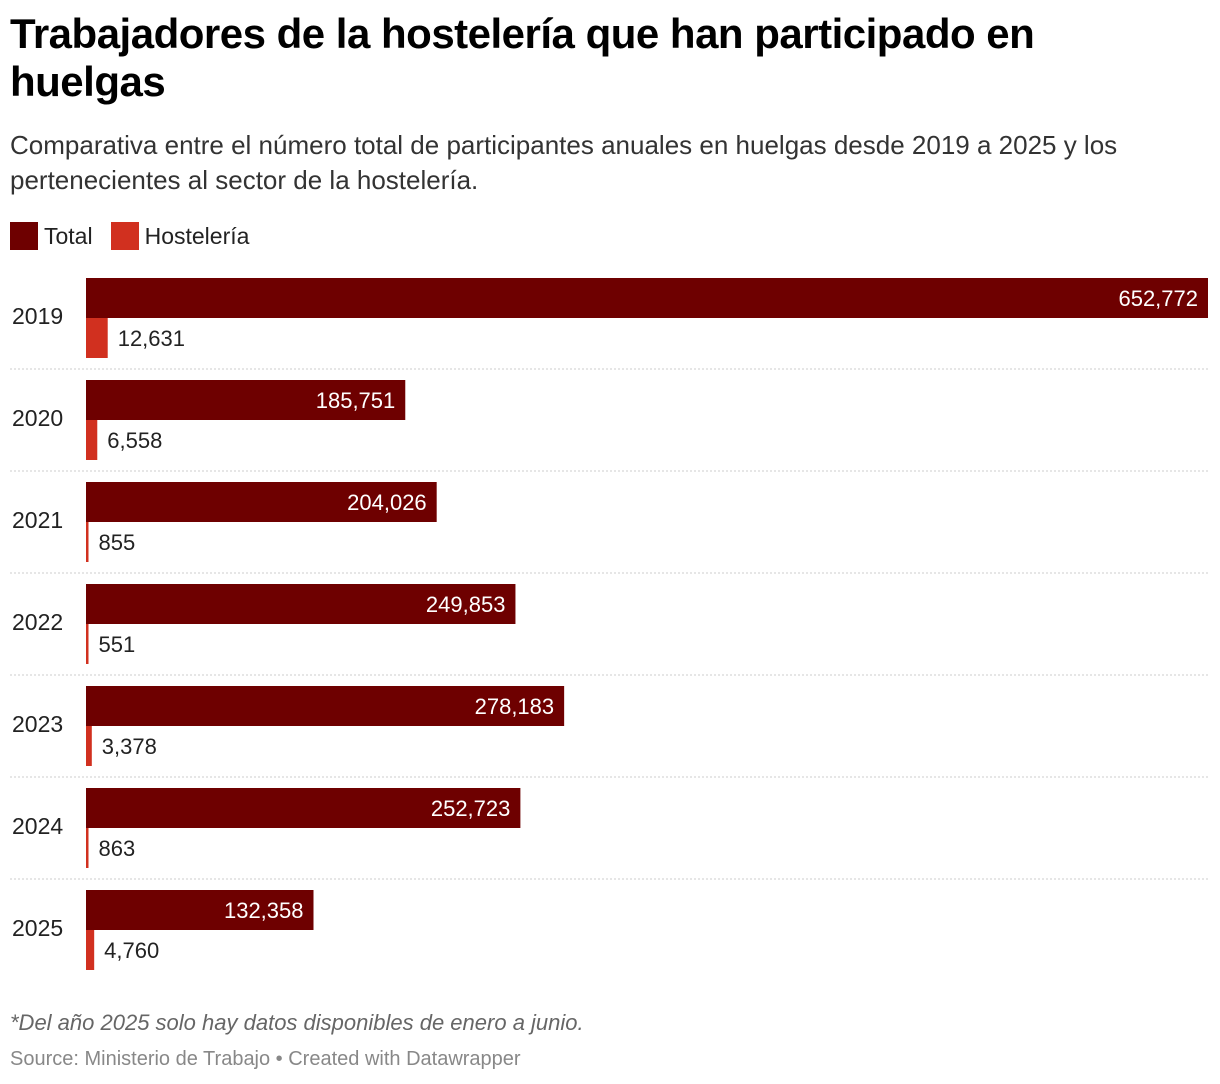 The image size is (1220, 1084). Describe the element at coordinates (37, 826) in the screenshot. I see `category-label-2024: 2024` at that location.